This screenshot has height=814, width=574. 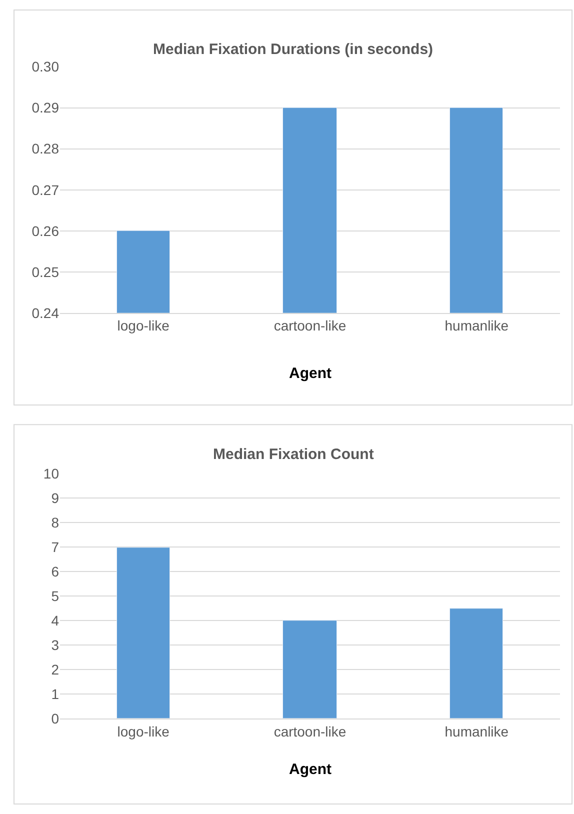 I want to click on y-tick-label: 0, so click(x=55, y=718).